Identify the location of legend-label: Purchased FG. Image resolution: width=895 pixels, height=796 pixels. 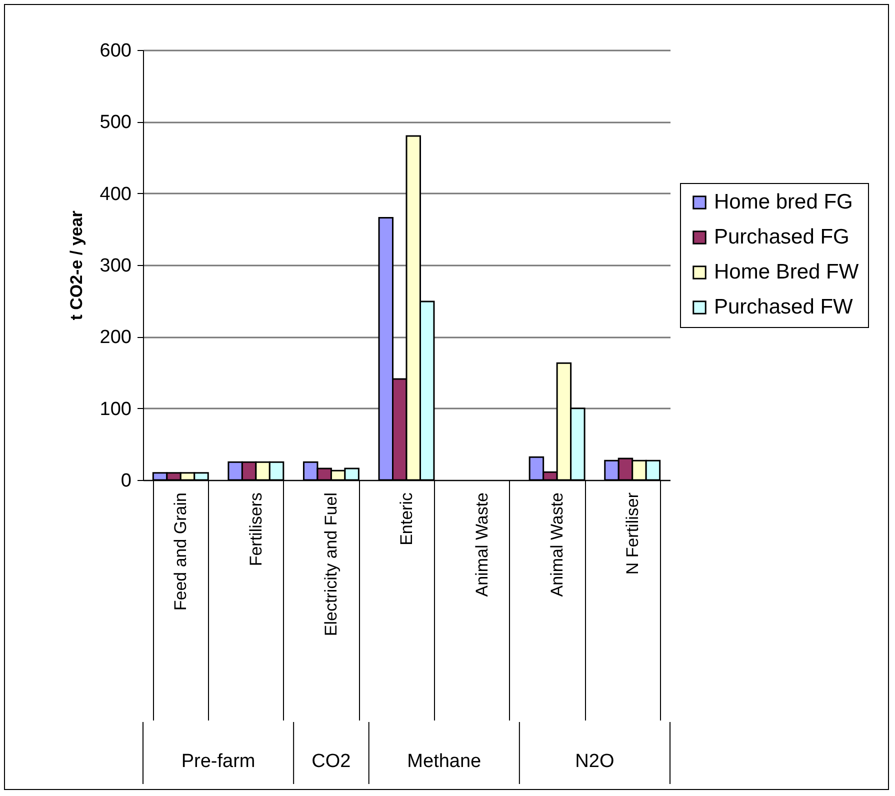
(782, 237).